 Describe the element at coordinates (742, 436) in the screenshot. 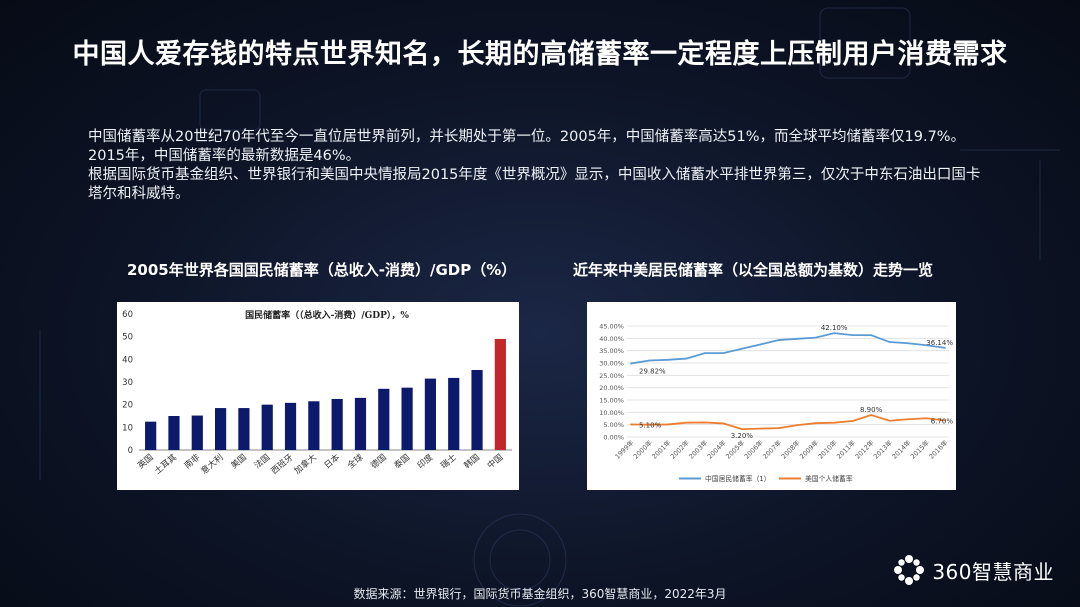

I see `data-label: 3.20%` at that location.